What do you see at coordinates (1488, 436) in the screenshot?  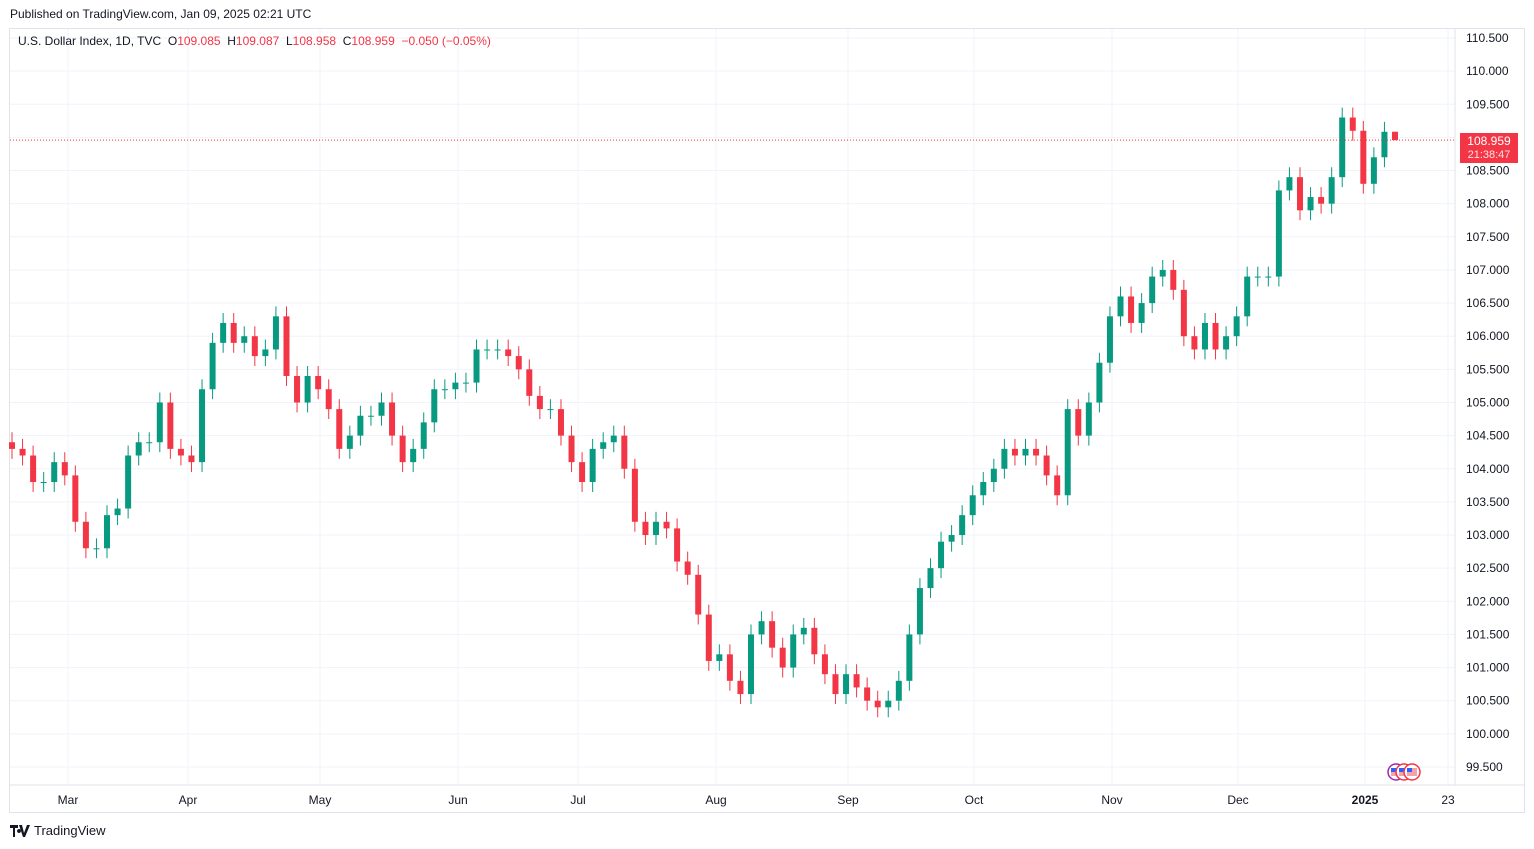 I see `y-tick-label: 104.500` at bounding box center [1488, 436].